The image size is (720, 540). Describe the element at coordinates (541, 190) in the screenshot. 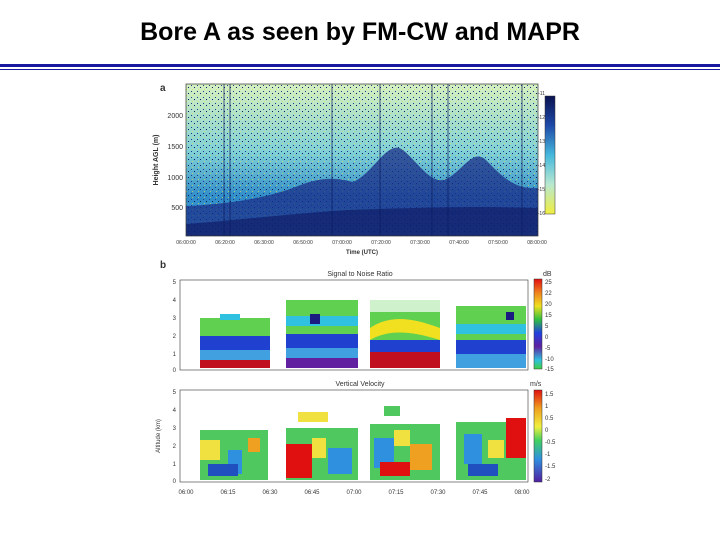

I see `panel-a-cb-tick: -15` at that location.